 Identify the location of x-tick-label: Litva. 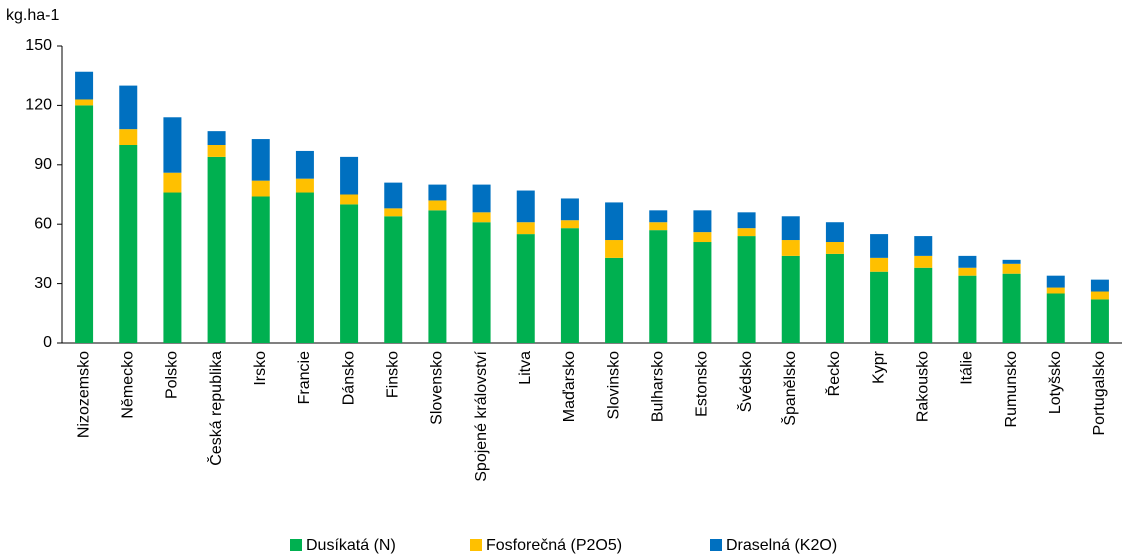
(525, 368).